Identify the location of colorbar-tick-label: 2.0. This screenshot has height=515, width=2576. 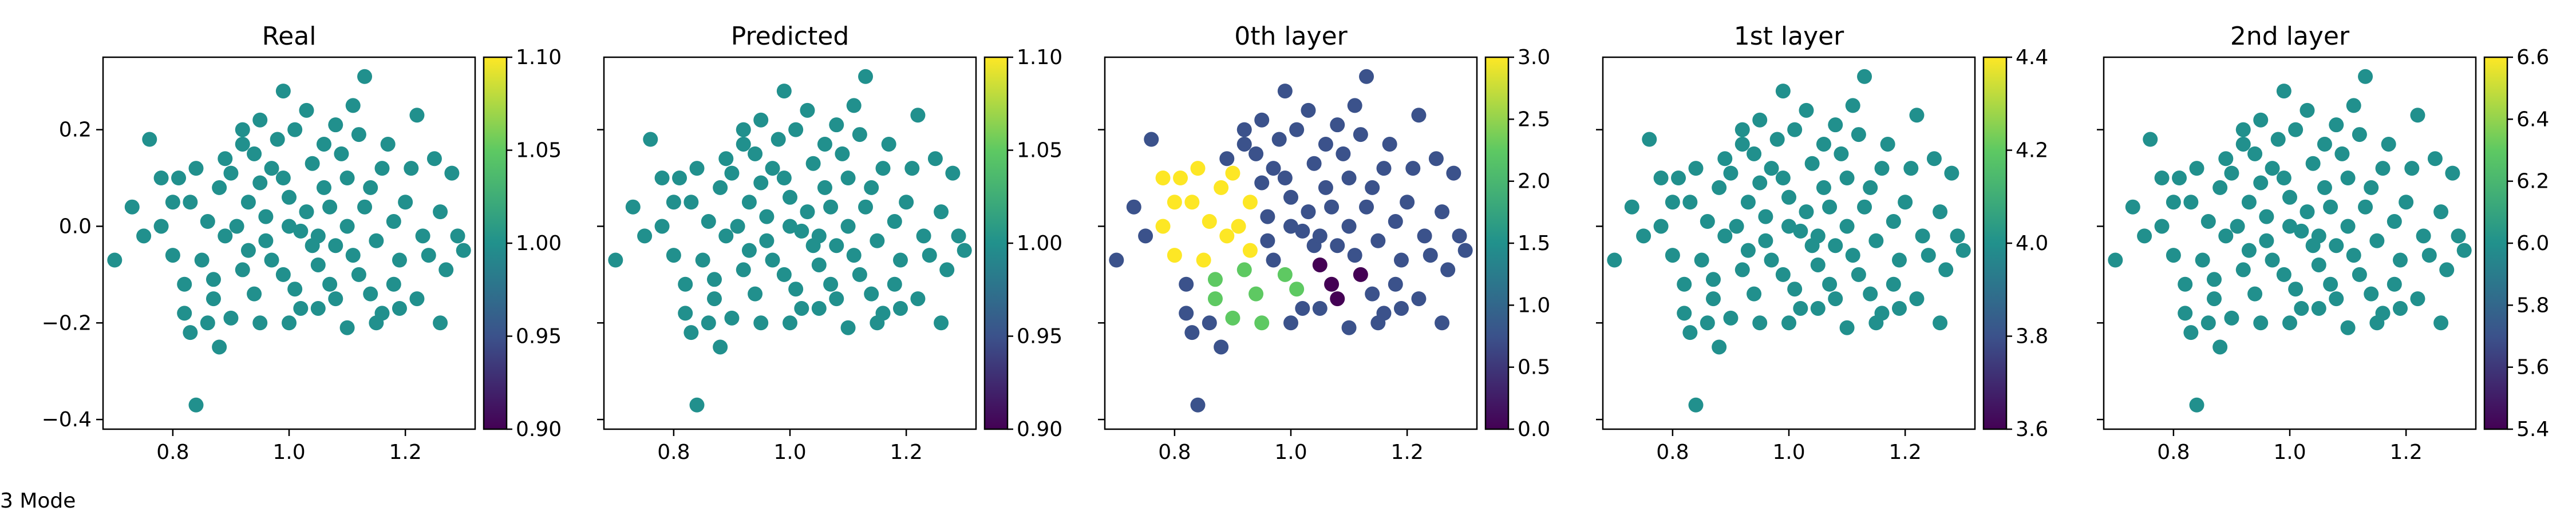
(1534, 181).